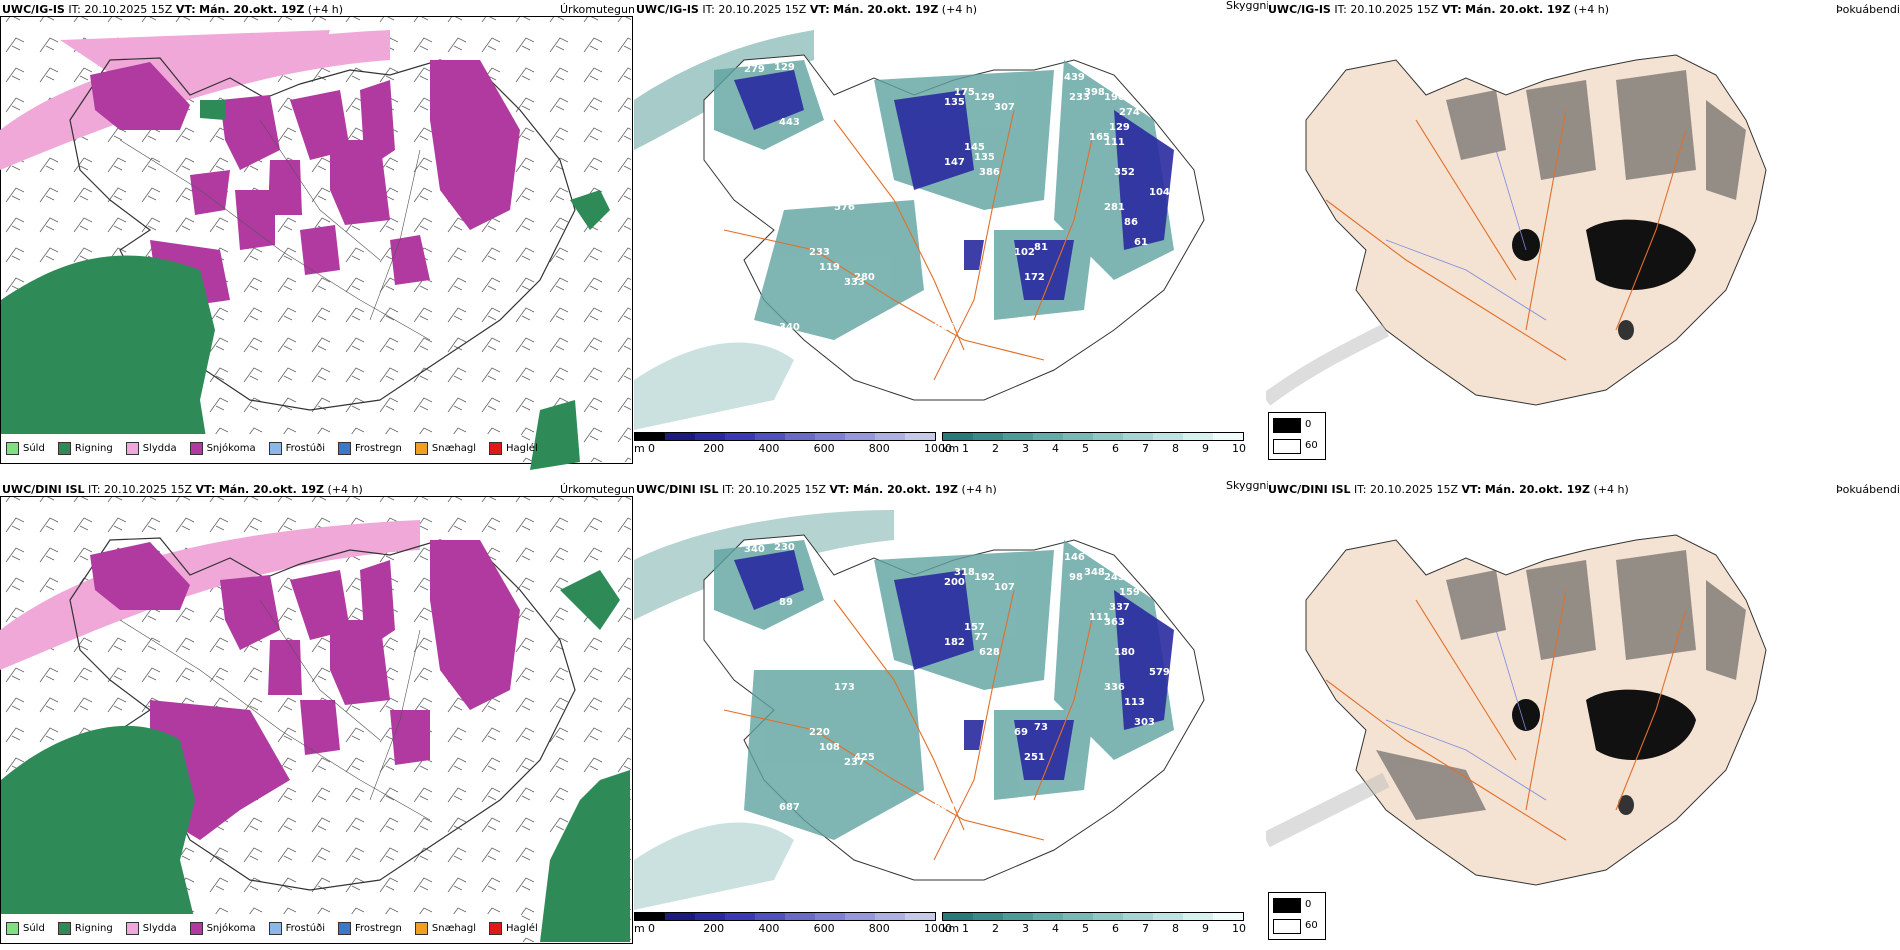  Describe the element at coordinates (454, 448) in the screenshot. I see `legend-label: Snæhagl` at that location.